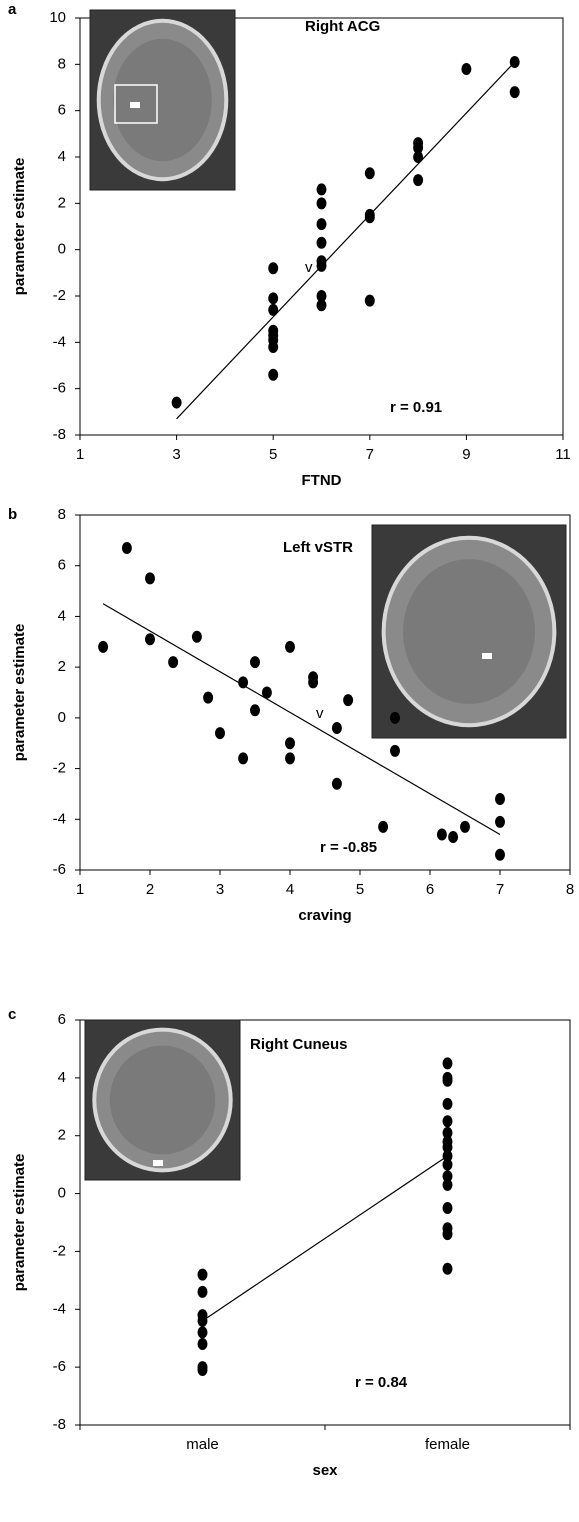  Describe the element at coordinates (447, 1444) in the screenshot. I see `x-tick-label: female` at that location.